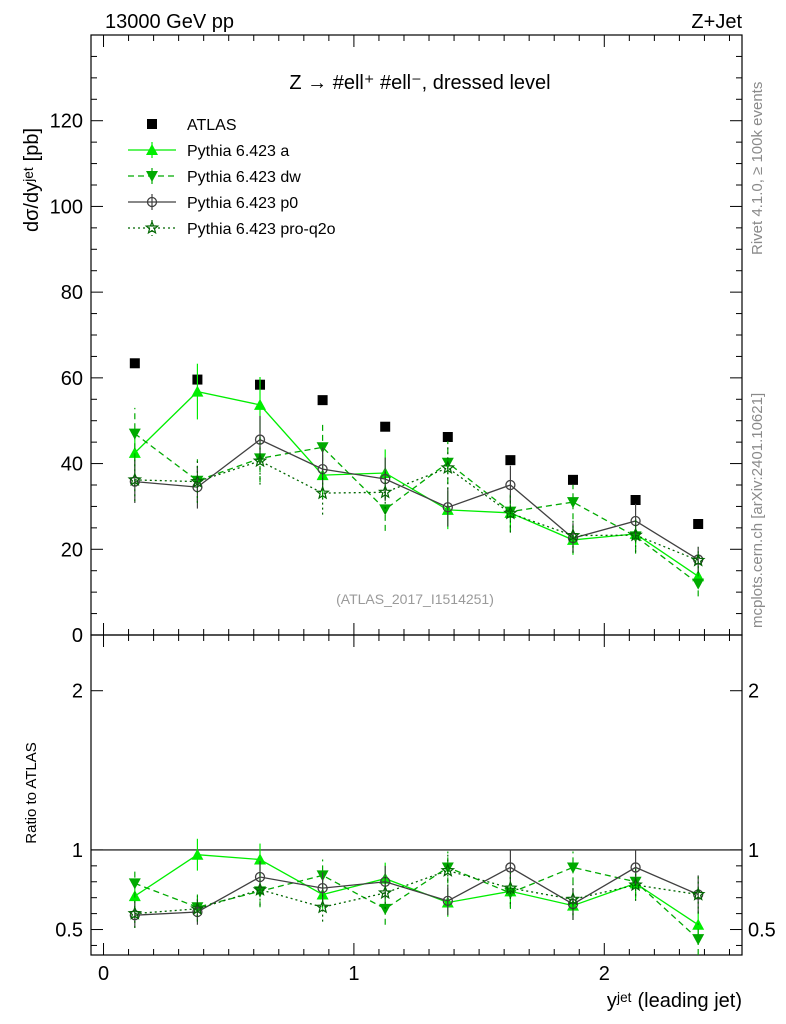 Image resolution: width=786 pixels, height=1024 pixels. I want to click on energy-label: 13000 GeV pp, so click(169, 22).